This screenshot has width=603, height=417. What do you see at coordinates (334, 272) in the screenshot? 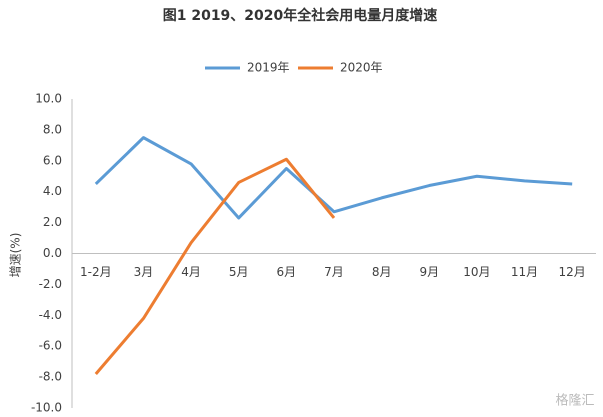
I see `x-tick-label: 7月` at bounding box center [334, 272].